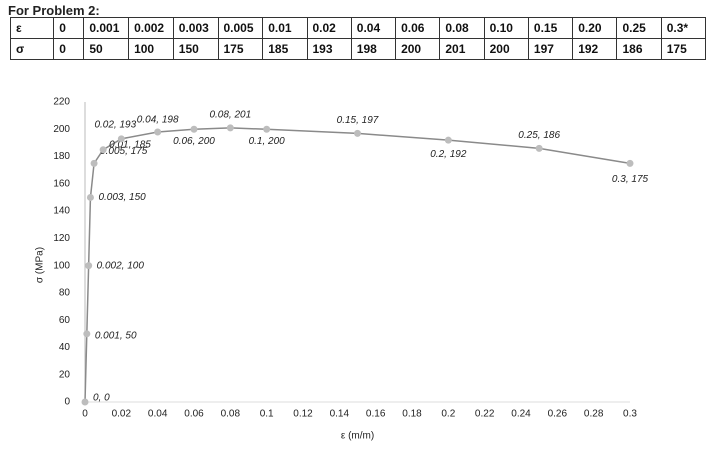 This screenshot has width=706, height=465. What do you see at coordinates (231, 414) in the screenshot?
I see `x-tick-label: 0.08` at bounding box center [231, 414].